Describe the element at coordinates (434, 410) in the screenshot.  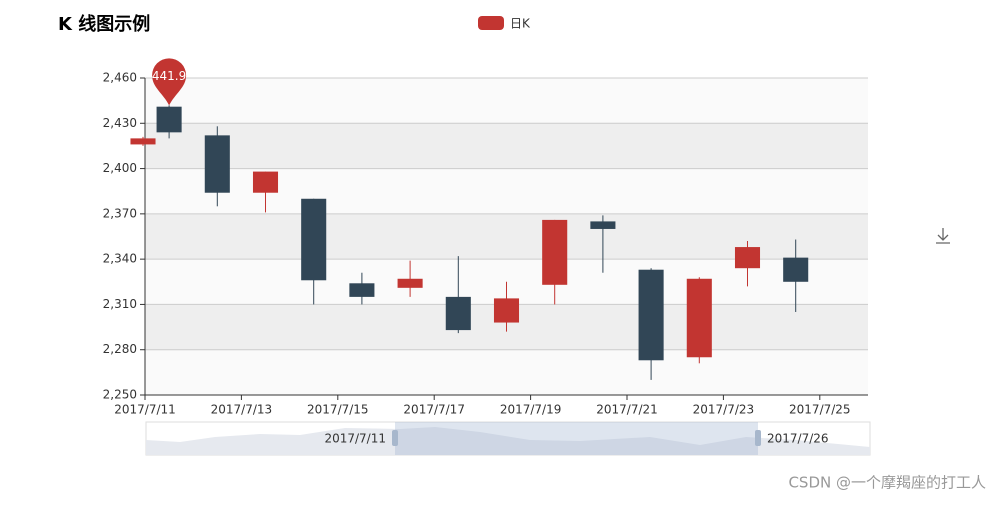
I see `x-tick-label: 2017/7/17` at that location.